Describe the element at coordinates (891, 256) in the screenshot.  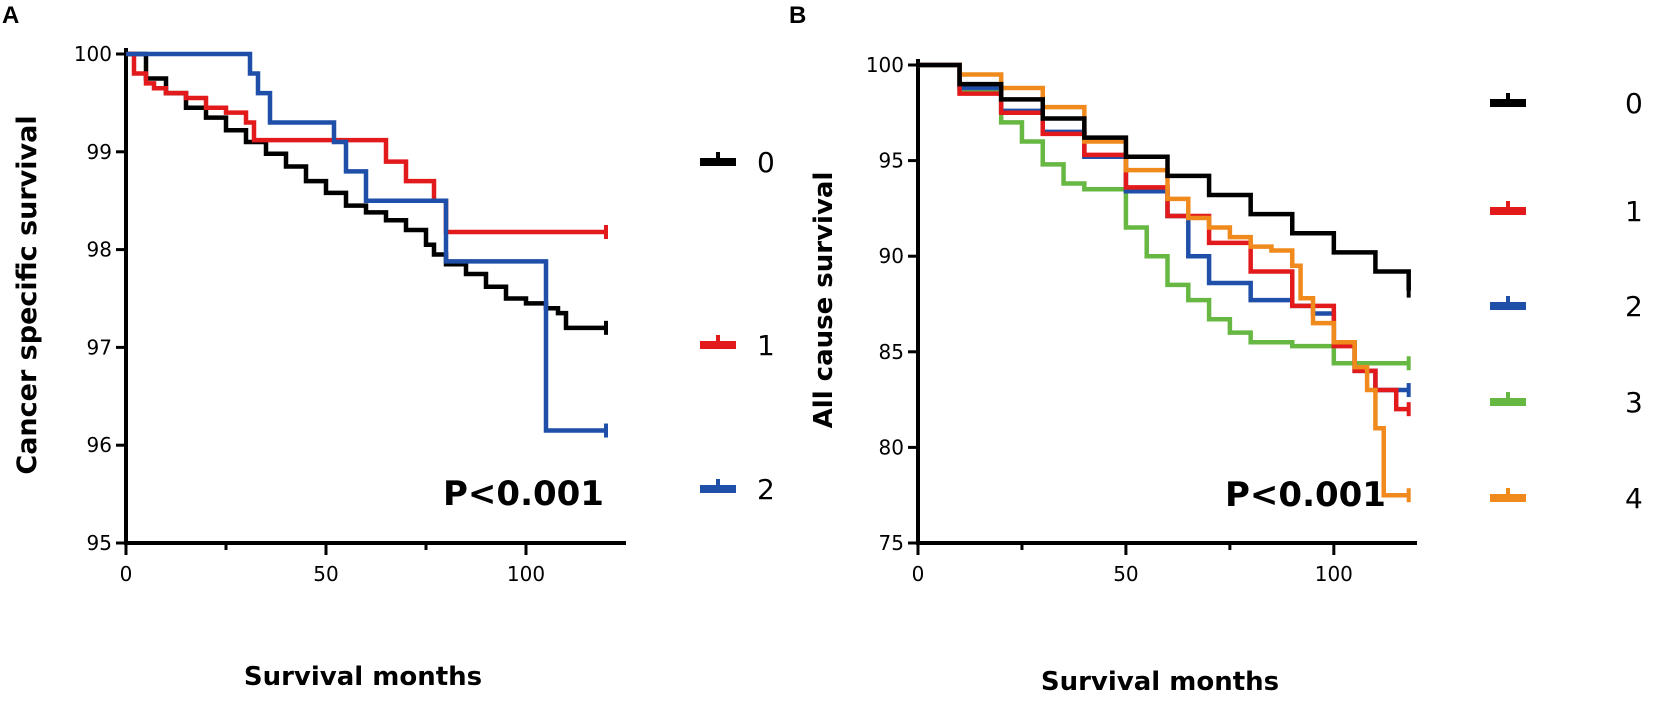
I see `panel-b-ytick-label: 90` at that location.